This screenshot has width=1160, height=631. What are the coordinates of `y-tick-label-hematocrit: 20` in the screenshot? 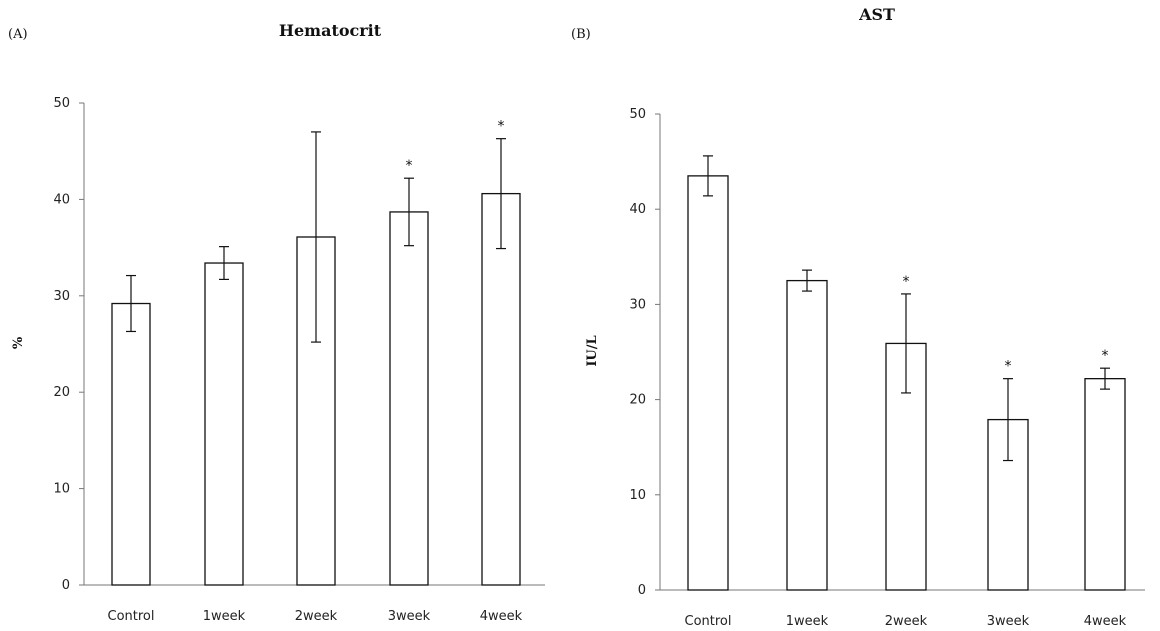 It's located at (61, 392).